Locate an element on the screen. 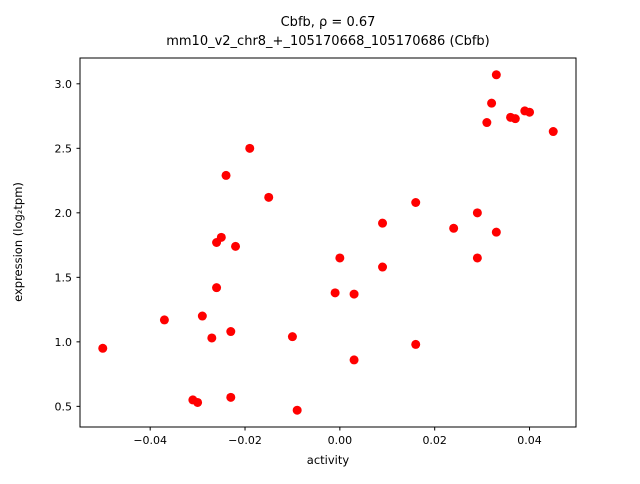 The image size is (640, 484). x-tick-label: −0.04 is located at coordinates (150, 440).